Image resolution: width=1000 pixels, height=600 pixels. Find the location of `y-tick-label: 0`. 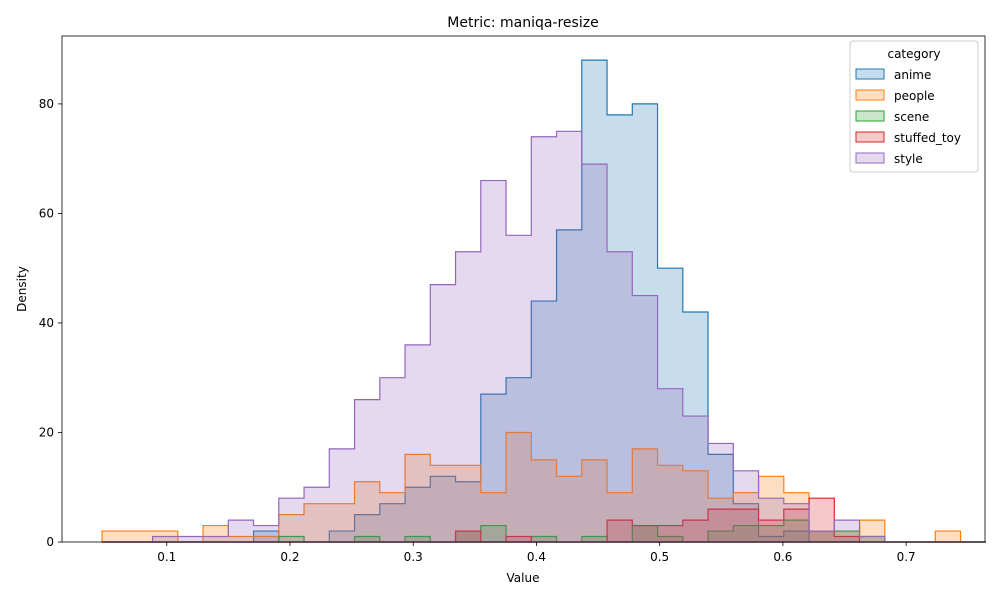

y-tick-label: 0 is located at coordinates (50, 542).